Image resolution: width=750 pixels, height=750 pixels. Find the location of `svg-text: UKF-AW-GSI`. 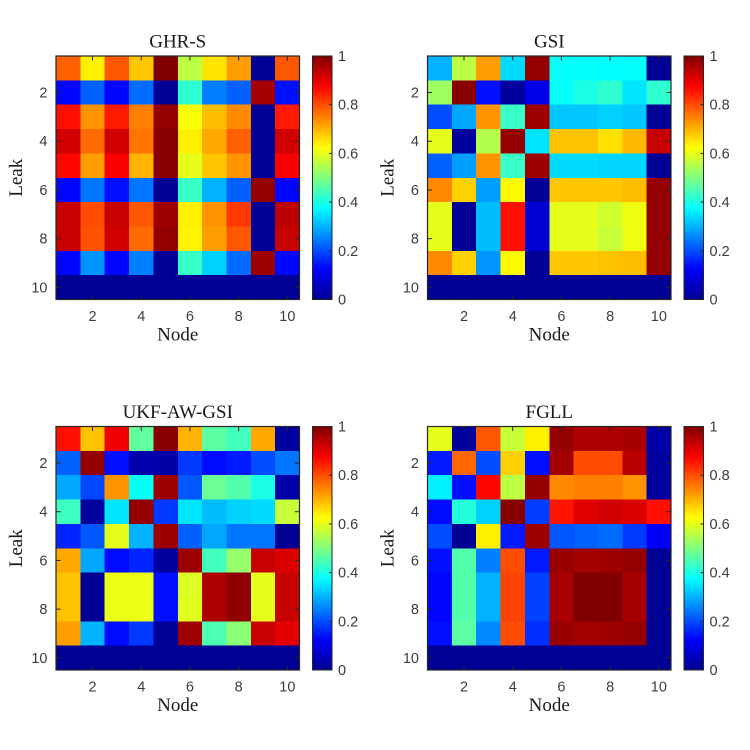

svg-text: UKF-AW-GSI is located at coordinates (178, 412).